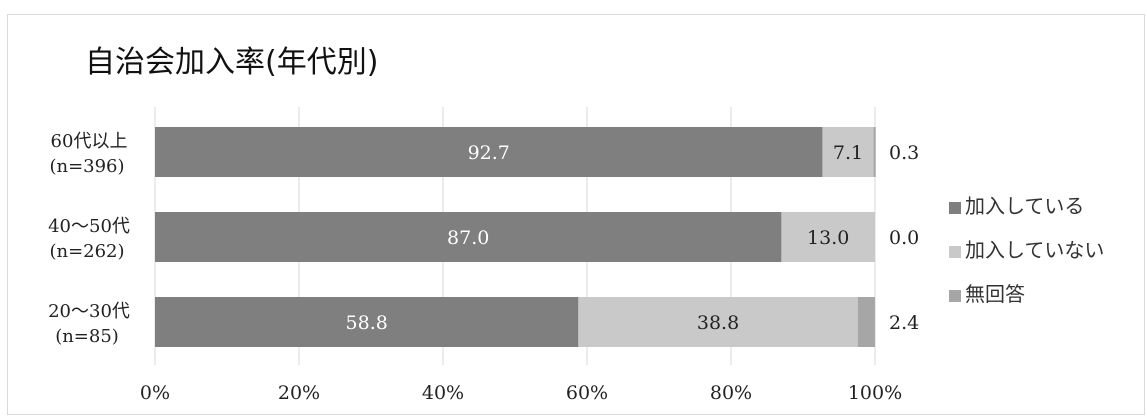 The width and height of the screenshot is (1147, 417). I want to click on x-tick-label: 100%, so click(875, 393).